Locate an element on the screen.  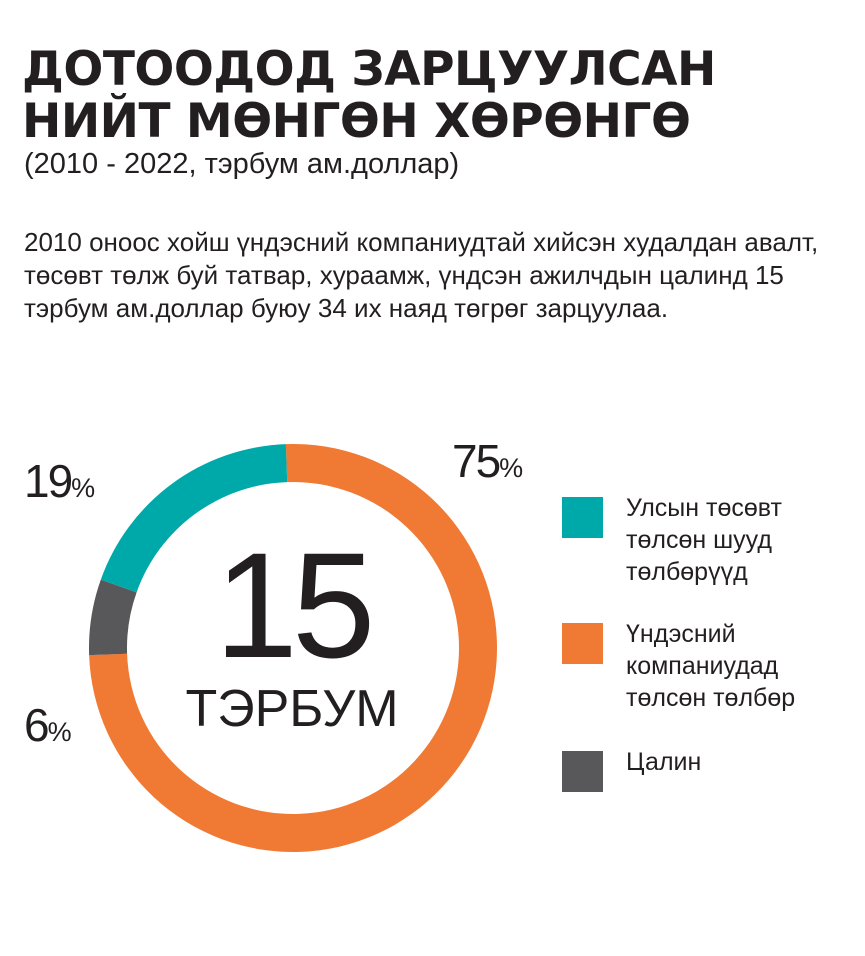
legend-swatch-state-budget is located at coordinates (582, 517).